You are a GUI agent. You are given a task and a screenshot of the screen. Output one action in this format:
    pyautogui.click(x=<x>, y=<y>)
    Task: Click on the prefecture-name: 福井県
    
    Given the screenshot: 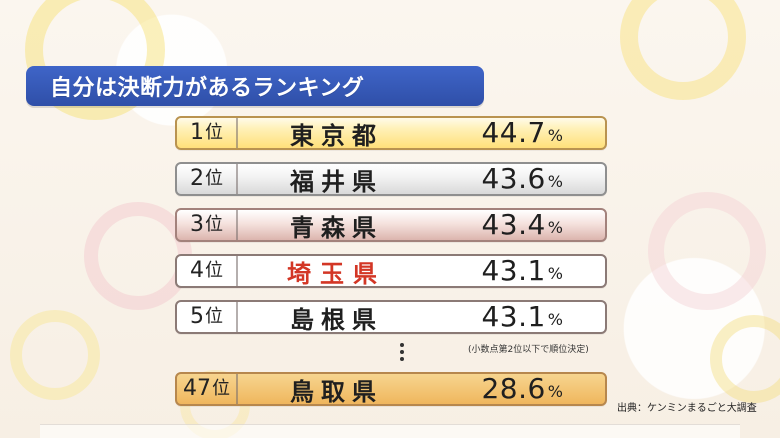 What is the action you would take?
    pyautogui.click(x=336, y=181)
    